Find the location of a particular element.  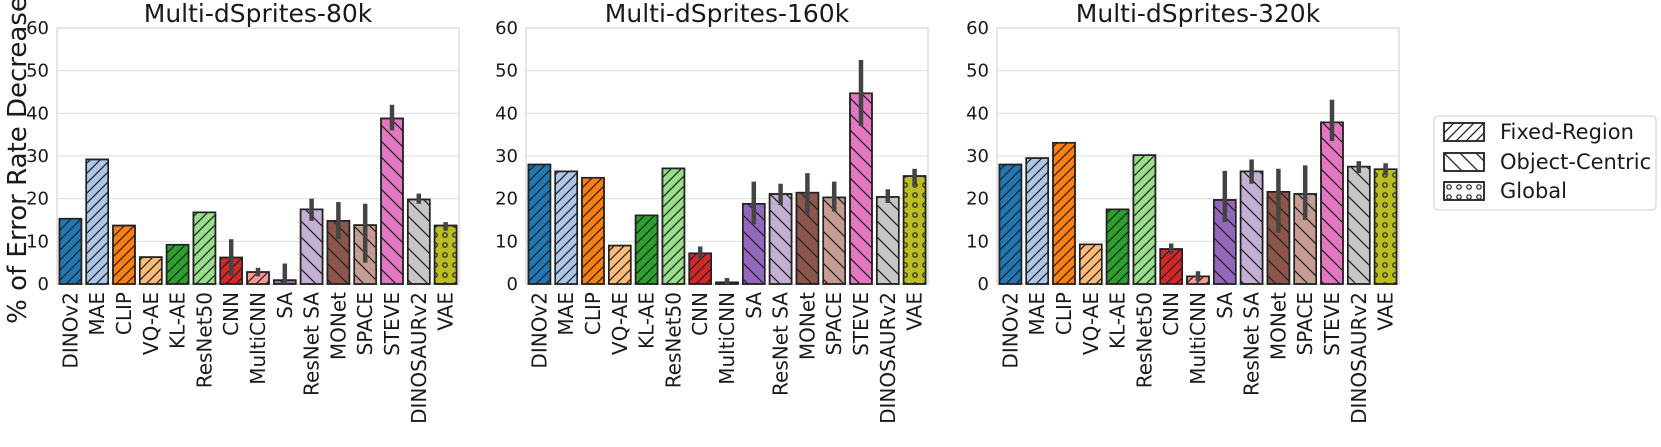

bar-cnn-hatch is located at coordinates (1171, 266).